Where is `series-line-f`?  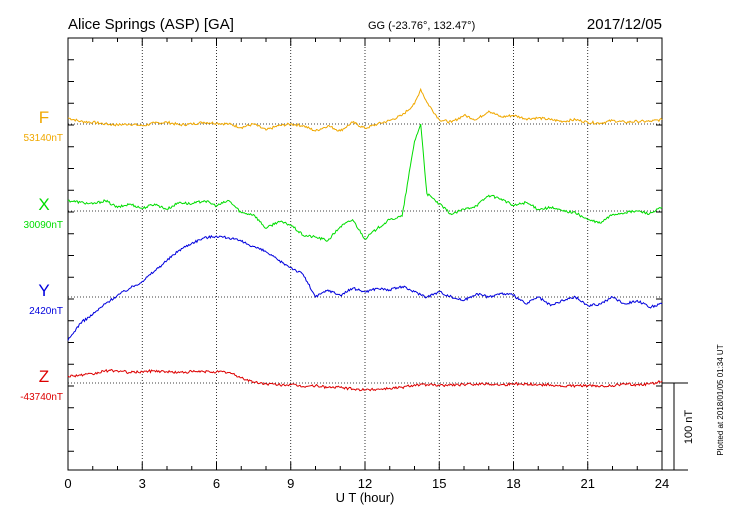 series-line-f is located at coordinates (365, 109).